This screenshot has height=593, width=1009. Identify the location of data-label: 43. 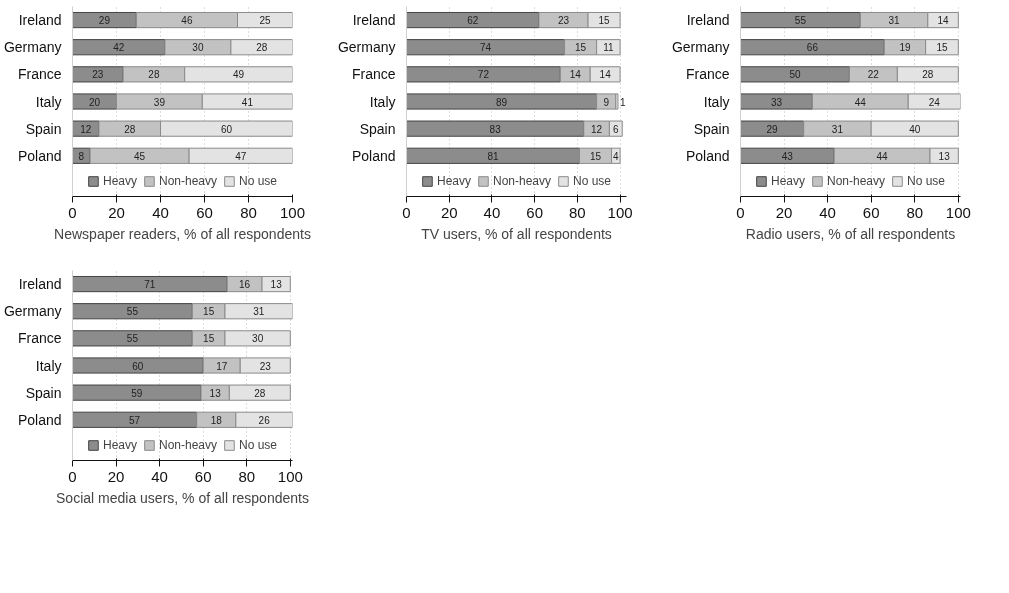
(787, 156).